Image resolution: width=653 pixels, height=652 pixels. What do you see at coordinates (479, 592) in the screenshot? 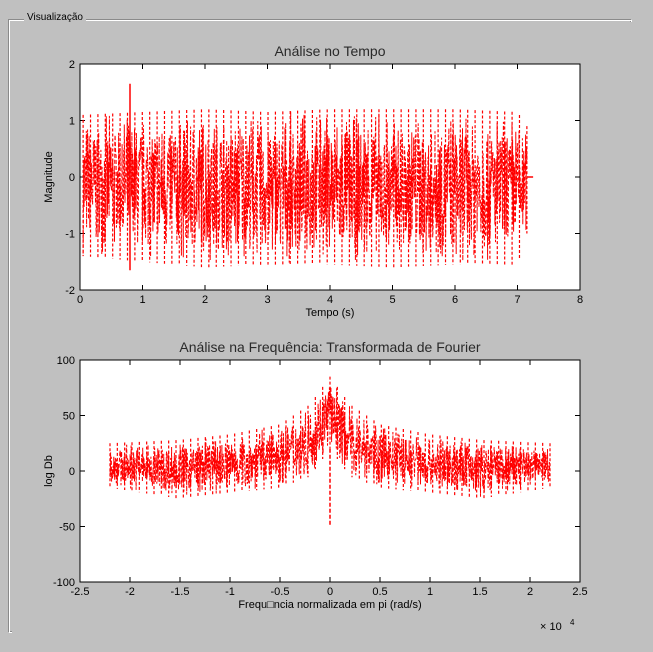
I see `x-tick-label: 1.5` at bounding box center [479, 592].